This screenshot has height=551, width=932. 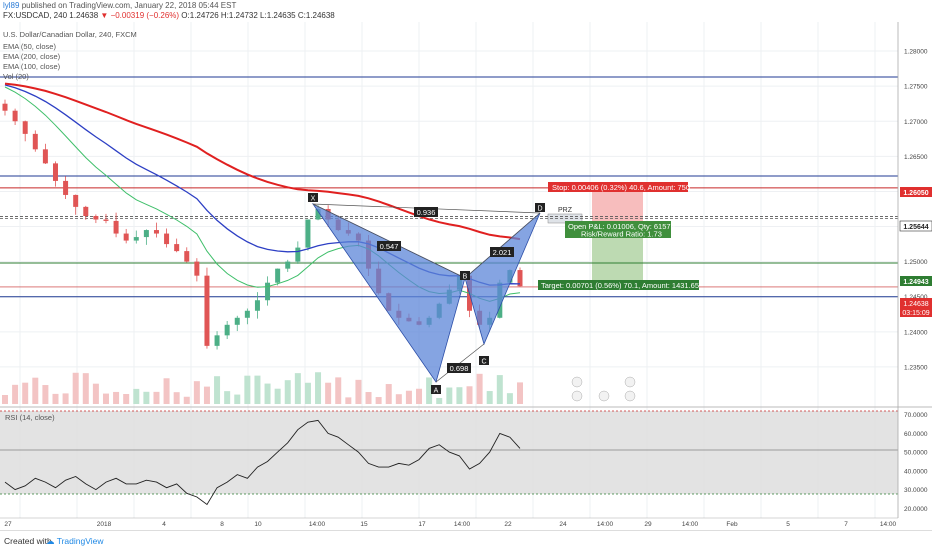 What do you see at coordinates (621, 234) in the screenshot?
I see `svg-text: Risk/Reward Ratio: 1.73` at bounding box center [621, 234].